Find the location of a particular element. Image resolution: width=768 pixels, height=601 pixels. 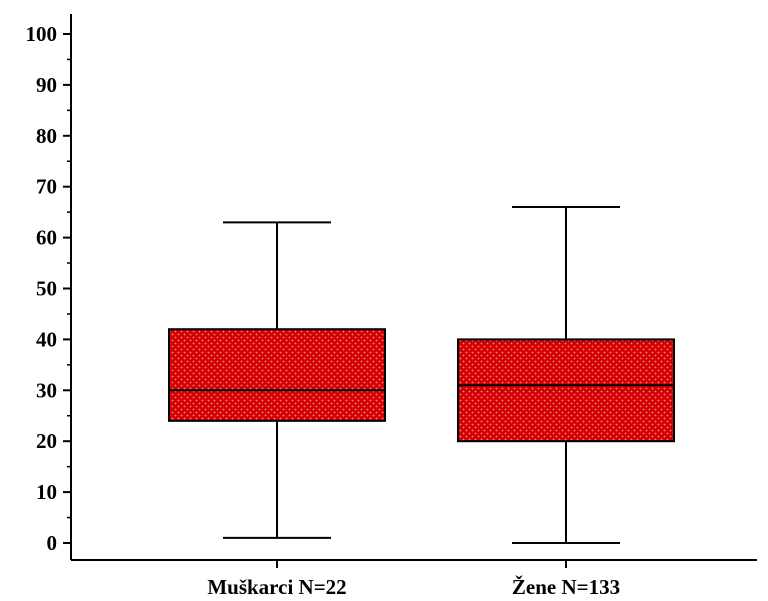

x-category-label: Žene N=133 is located at coordinates (566, 587).